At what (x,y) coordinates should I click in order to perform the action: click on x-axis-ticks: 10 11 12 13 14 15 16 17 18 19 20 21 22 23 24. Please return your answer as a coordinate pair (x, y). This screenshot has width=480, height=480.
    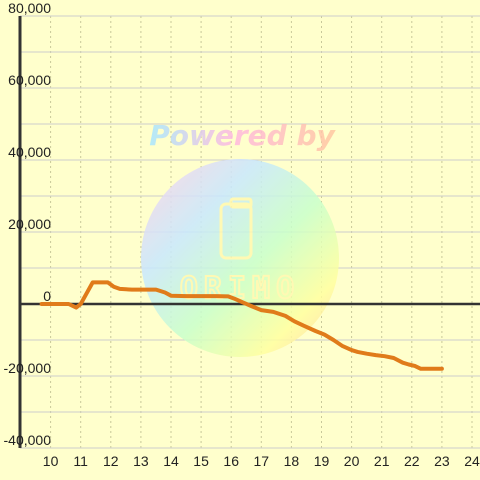
    Looking at the image, I should click on (261, 461).